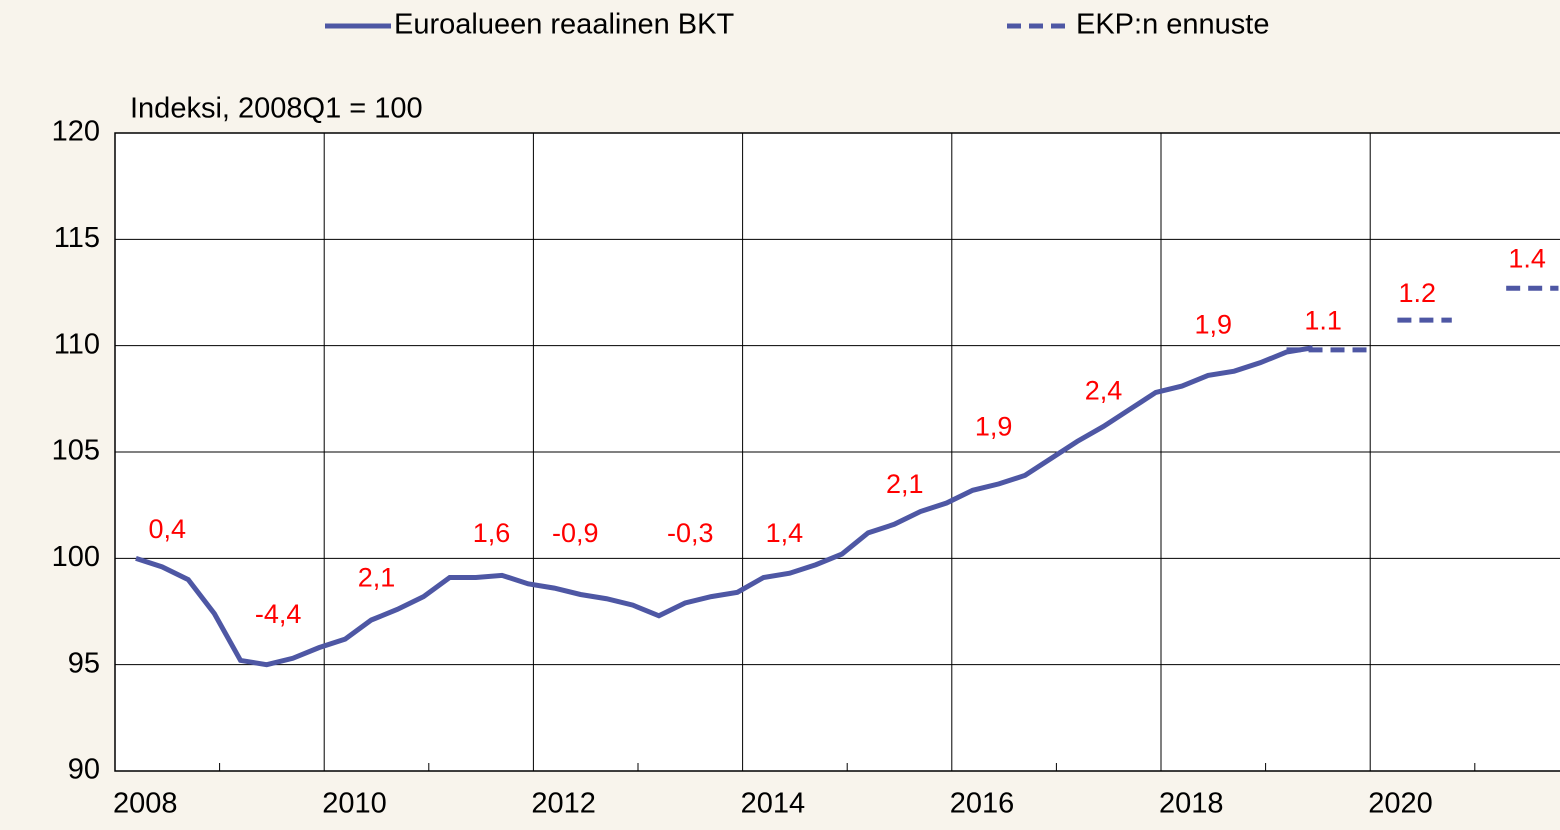 The width and height of the screenshot is (1560, 830). Describe the element at coordinates (84, 663) in the screenshot. I see `y-tick-label: 95` at that location.